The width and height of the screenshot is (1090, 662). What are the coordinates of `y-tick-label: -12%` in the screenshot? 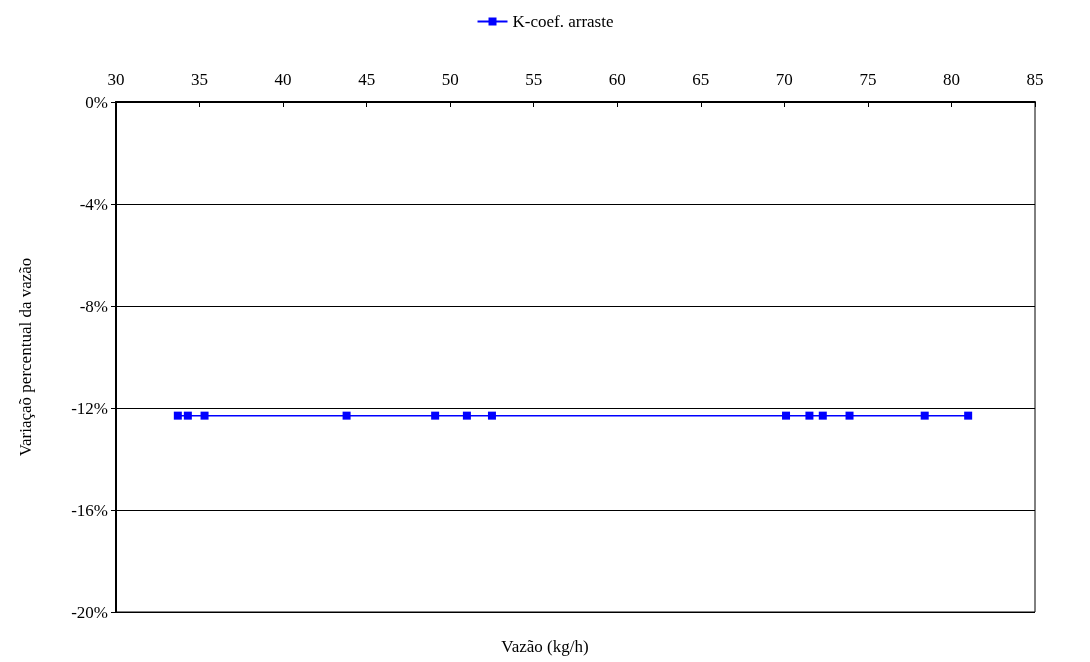 It's located at (89, 408).